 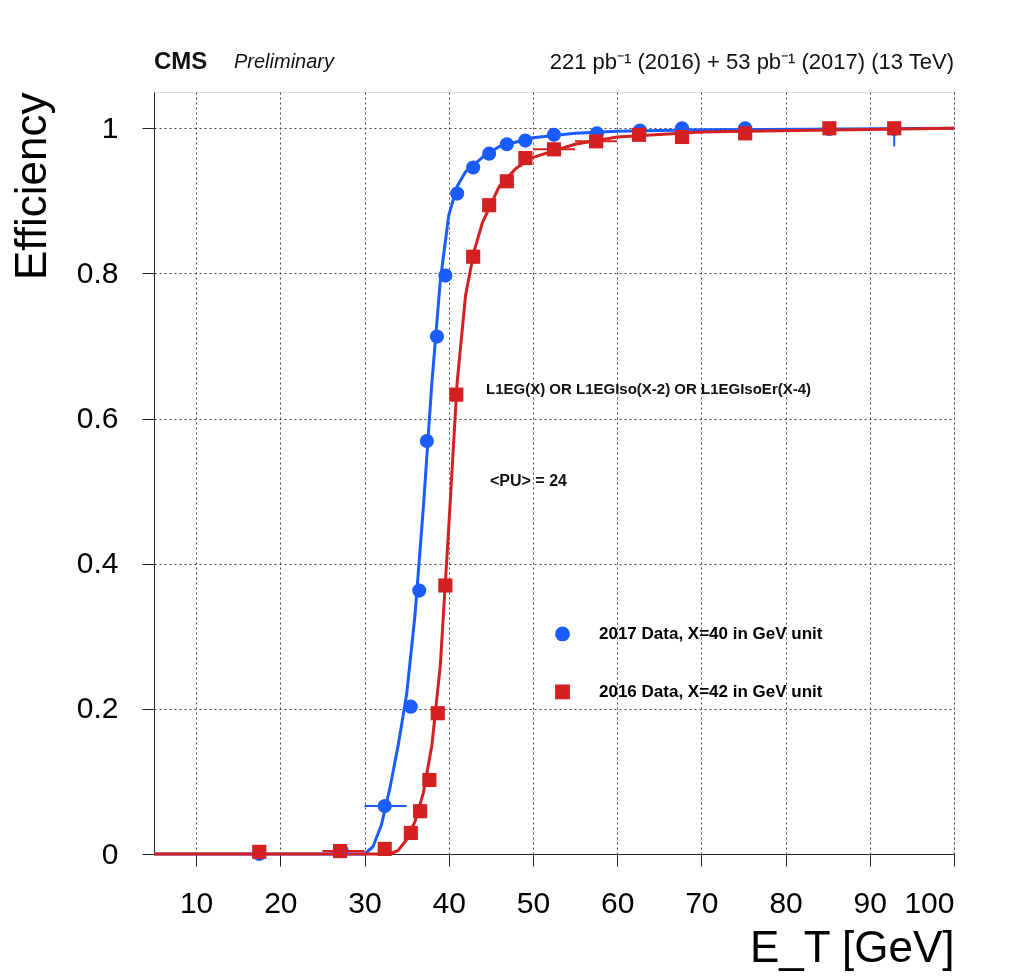 What do you see at coordinates (870, 902) in the screenshot?
I see `x-tick-label: 90` at bounding box center [870, 902].